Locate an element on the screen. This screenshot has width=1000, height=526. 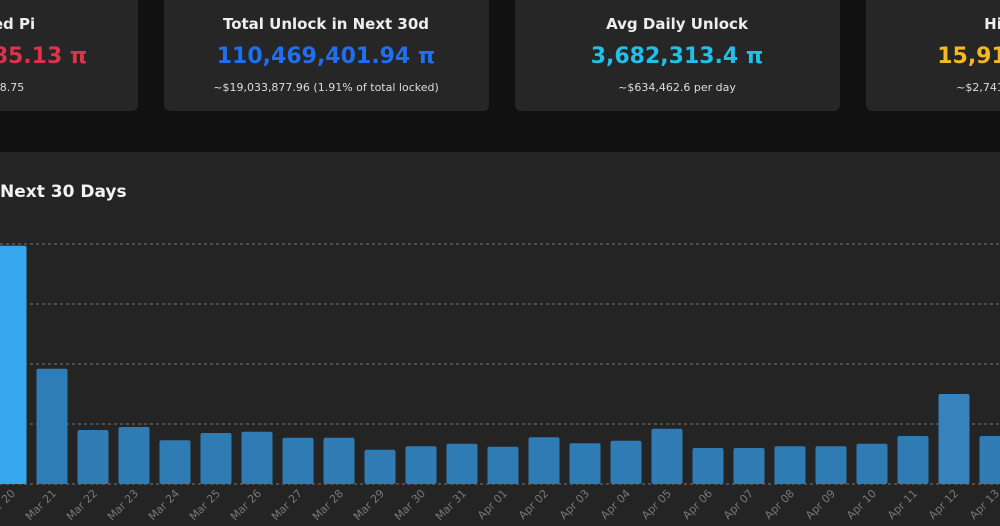
card-value: 85.13 π is located at coordinates (43, 56).